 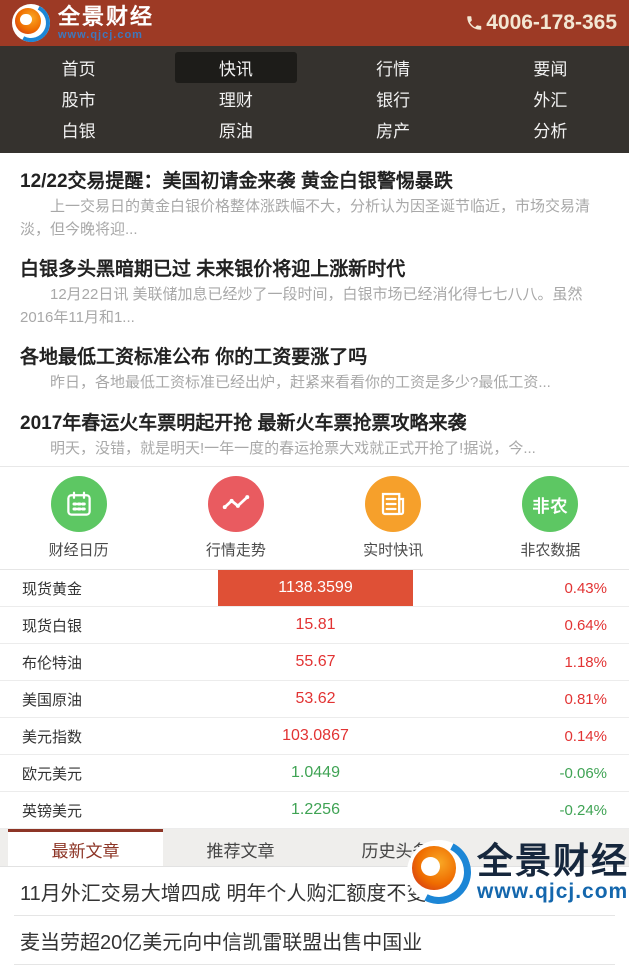 What do you see at coordinates (583, 810) in the screenshot?
I see `market-change: -0.24%` at bounding box center [583, 810].